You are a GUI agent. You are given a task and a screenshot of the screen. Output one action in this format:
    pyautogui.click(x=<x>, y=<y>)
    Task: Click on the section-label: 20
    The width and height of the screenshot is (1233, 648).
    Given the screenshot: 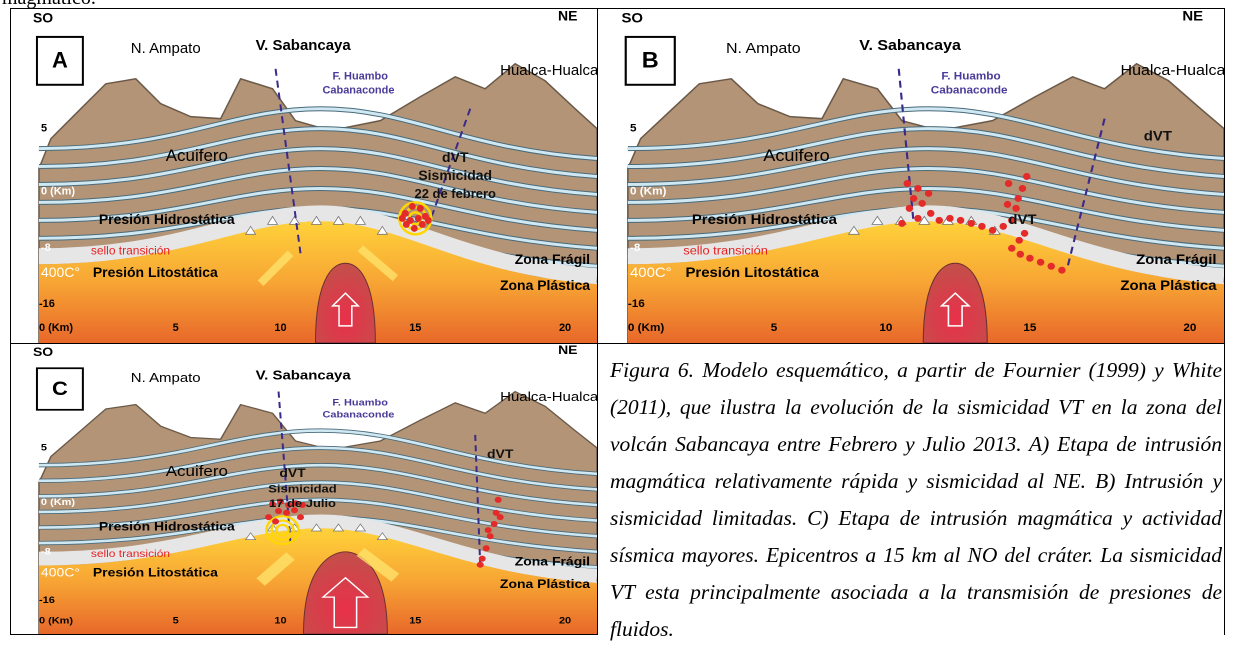 What is the action you would take?
    pyautogui.click(x=565, y=328)
    